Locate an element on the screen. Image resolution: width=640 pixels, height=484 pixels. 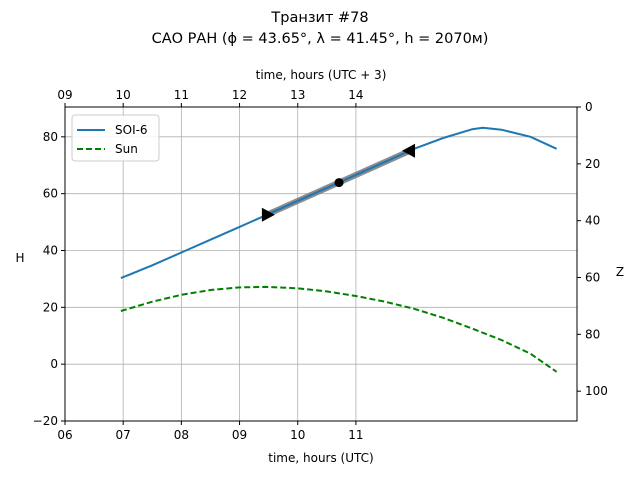
transit-start-marker is located at coordinates (268, 214).